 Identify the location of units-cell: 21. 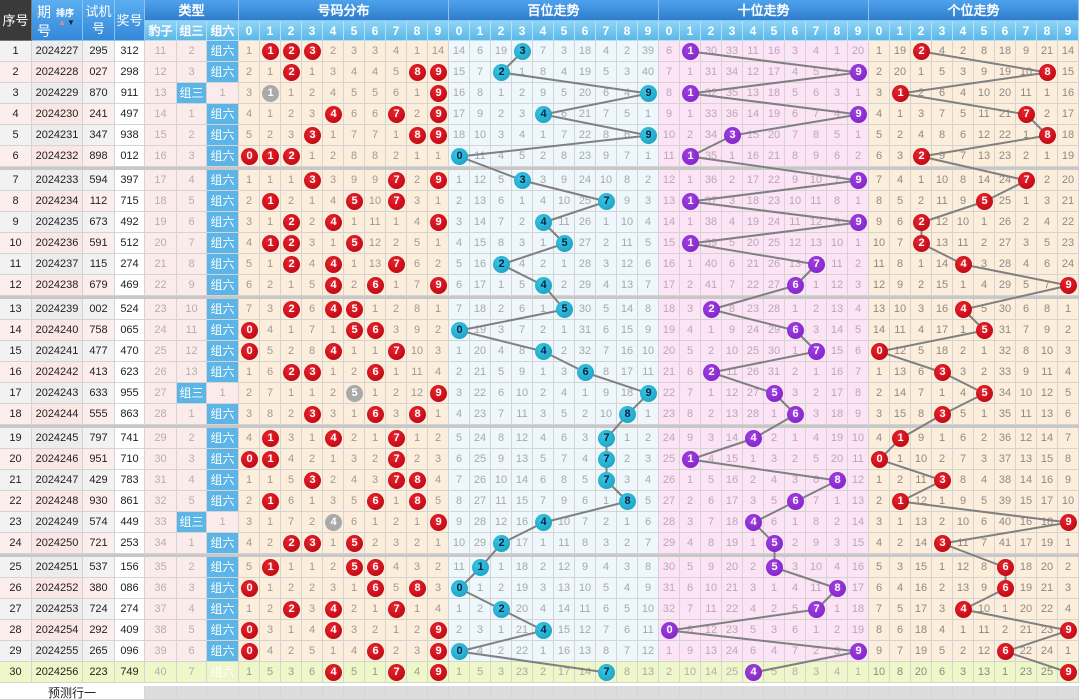
(1047, 51).